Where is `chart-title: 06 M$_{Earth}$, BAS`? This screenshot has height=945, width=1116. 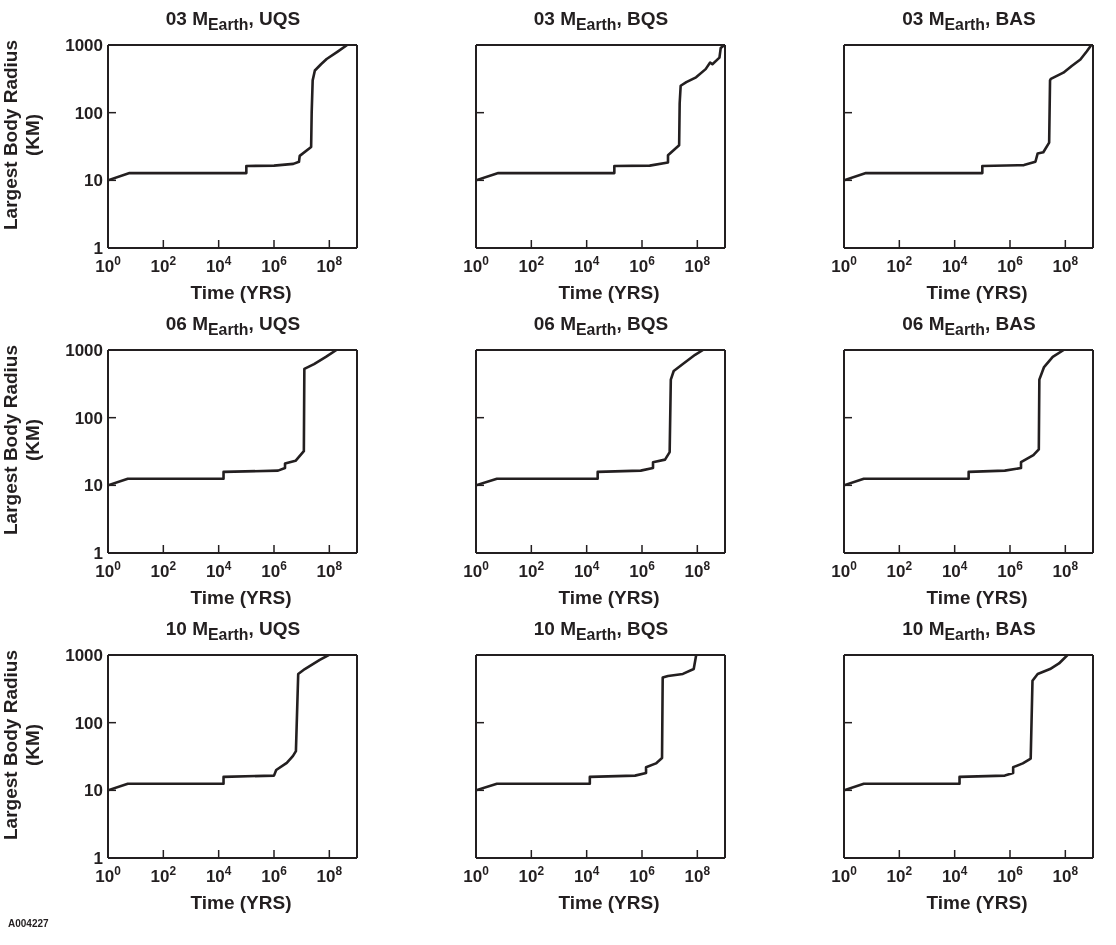 chart-title: 06 M$_{Earth}$, BAS is located at coordinates (969, 326).